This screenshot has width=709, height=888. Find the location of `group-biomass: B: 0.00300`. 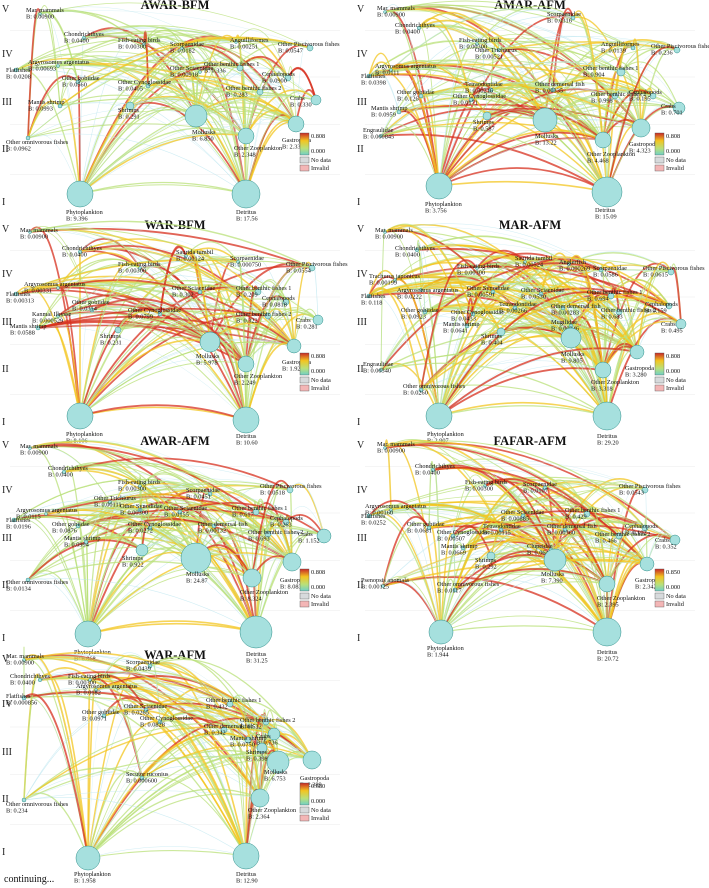

group-biomass: B: 0.00300 is located at coordinates (82, 683).